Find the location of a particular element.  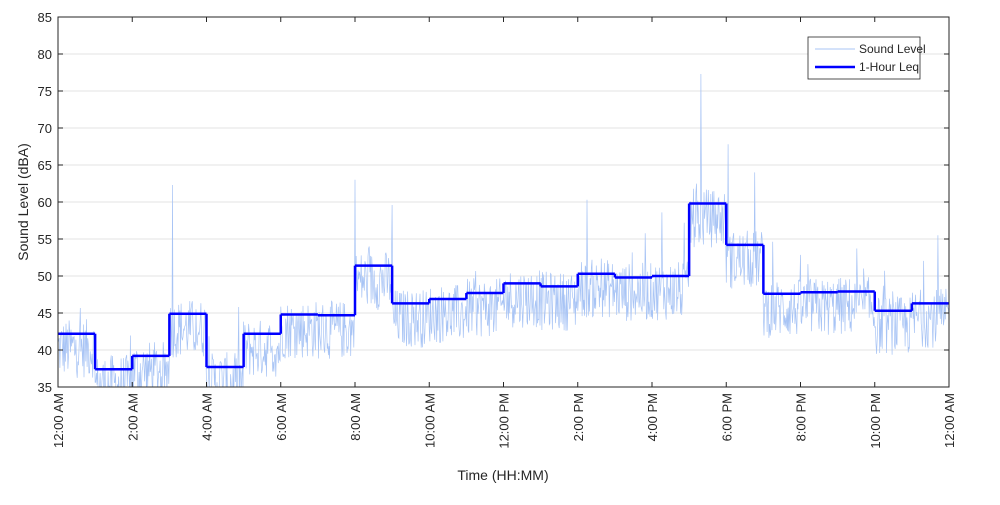

x-tick-label: 4:00 PM is located at coordinates (652, 417).